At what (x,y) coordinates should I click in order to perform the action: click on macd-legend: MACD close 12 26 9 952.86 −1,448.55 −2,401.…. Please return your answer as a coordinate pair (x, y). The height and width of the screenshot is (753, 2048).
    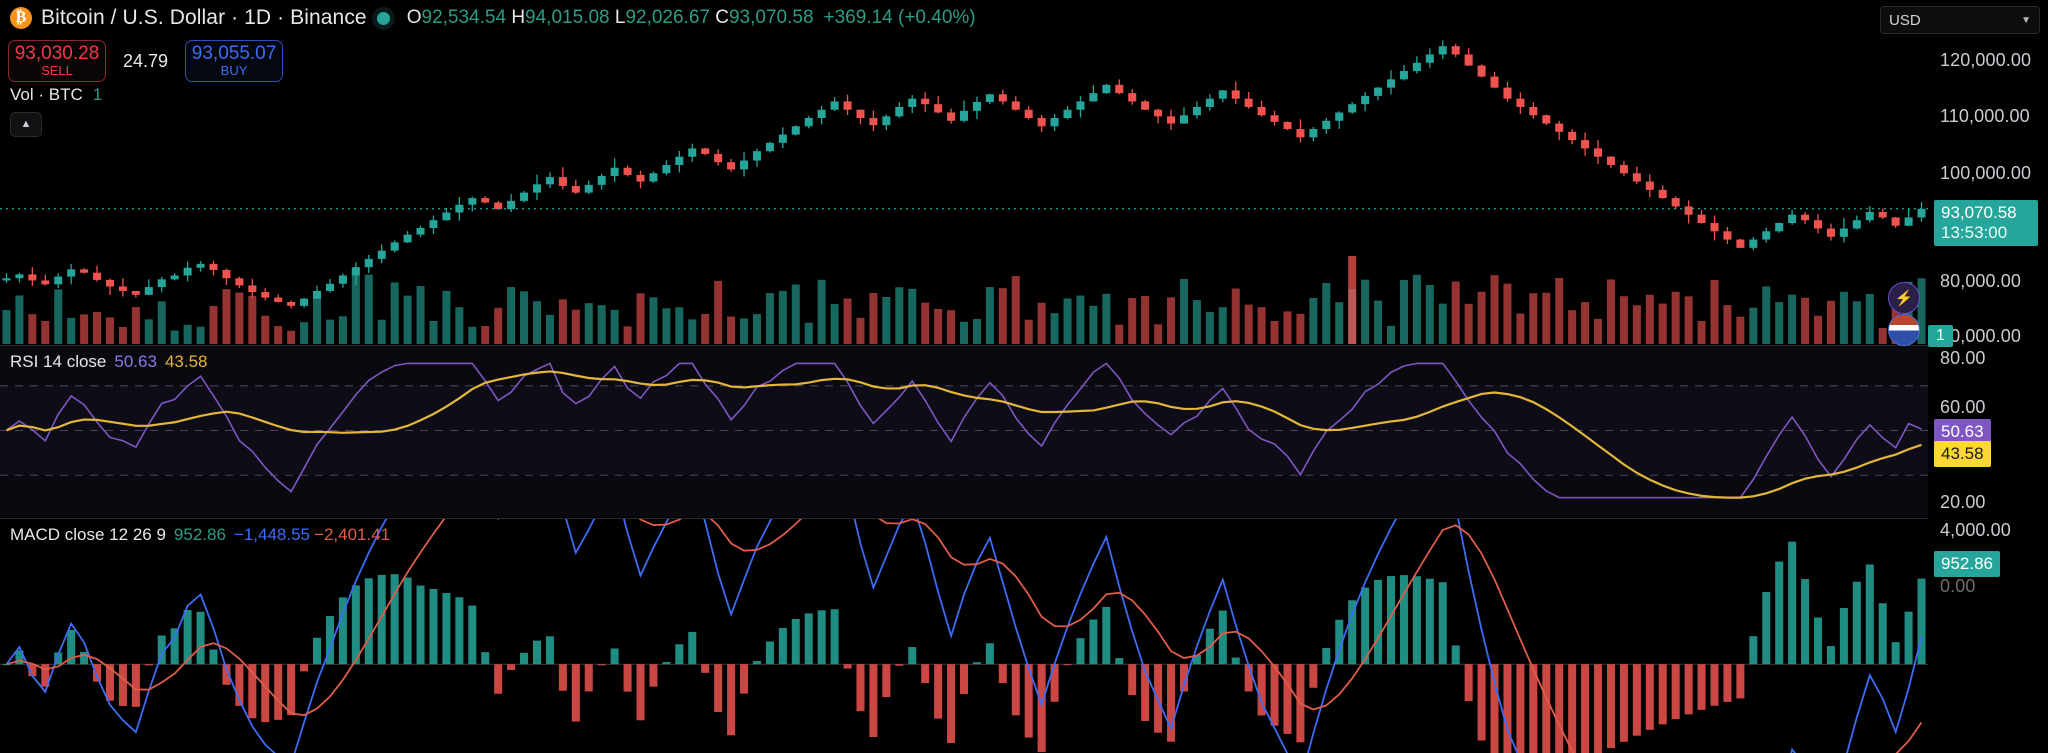
    Looking at the image, I should click on (200, 535).